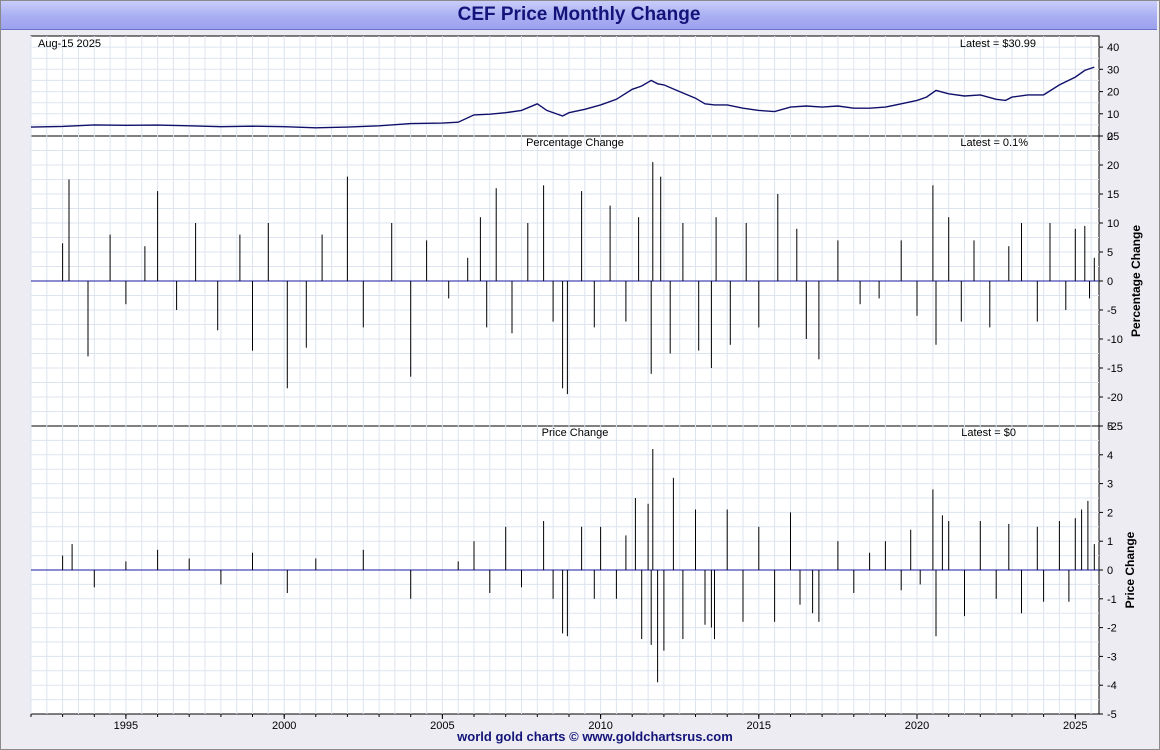  I want to click on y-tick-label: -2, so click(1112, 629).